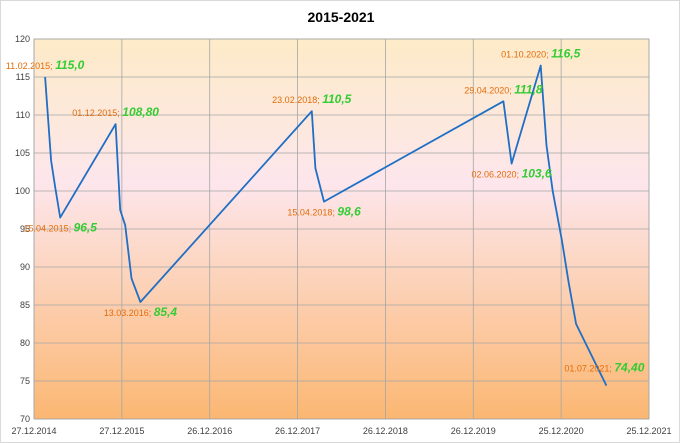 The width and height of the screenshot is (680, 443). What do you see at coordinates (473, 431) in the screenshot?
I see `x-tick-label: 26.12.2019` at bounding box center [473, 431].